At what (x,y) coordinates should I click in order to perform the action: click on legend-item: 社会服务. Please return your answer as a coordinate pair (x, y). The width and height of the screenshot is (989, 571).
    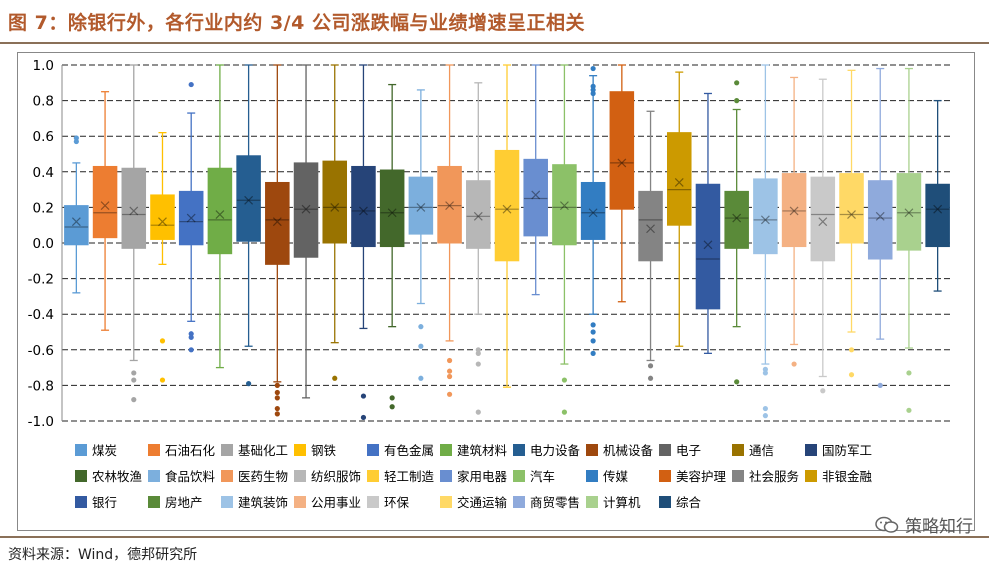
    Looking at the image, I should click on (765, 476).